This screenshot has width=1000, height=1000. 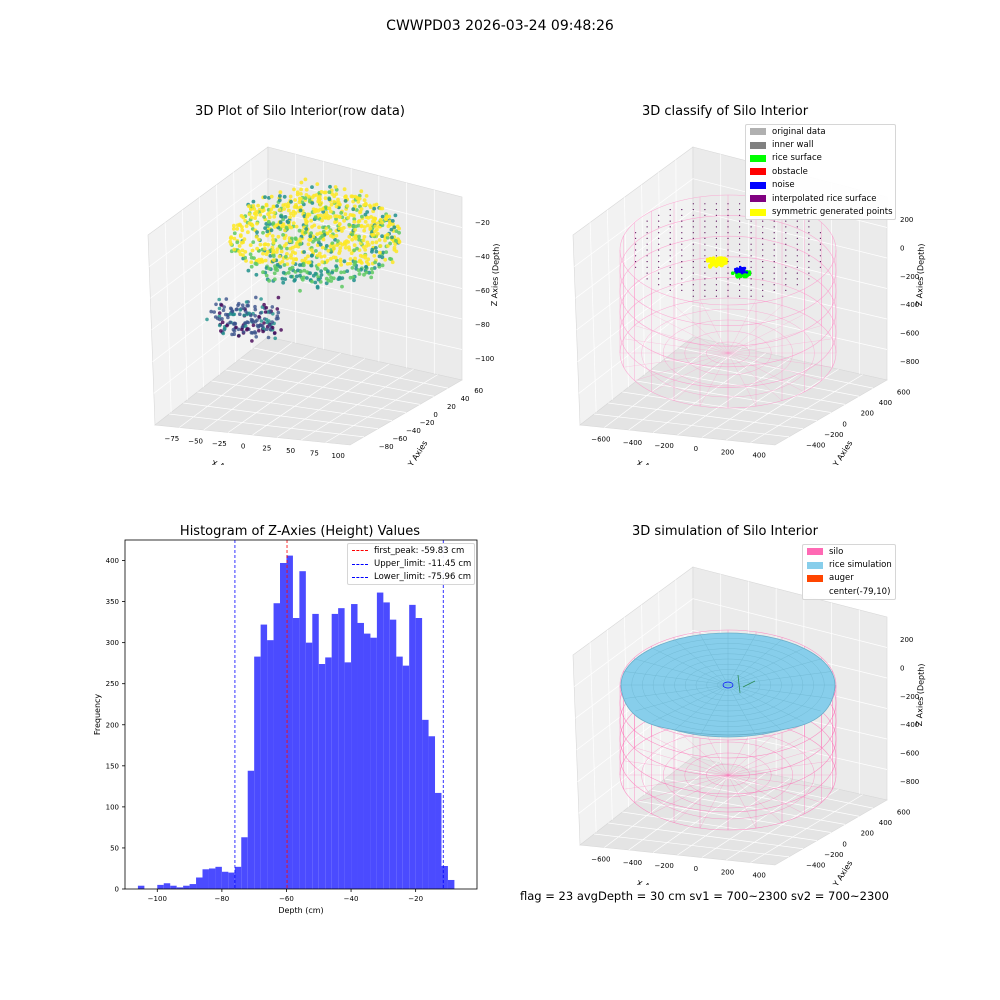 I want to click on classify3d-x-axis-label: X Axies, so click(x=650, y=462).